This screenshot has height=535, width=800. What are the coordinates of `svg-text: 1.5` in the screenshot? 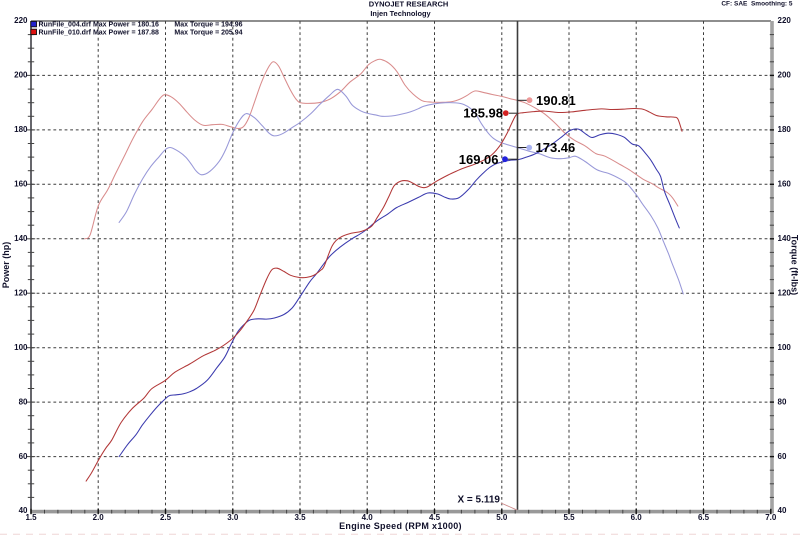 It's located at (31, 517).